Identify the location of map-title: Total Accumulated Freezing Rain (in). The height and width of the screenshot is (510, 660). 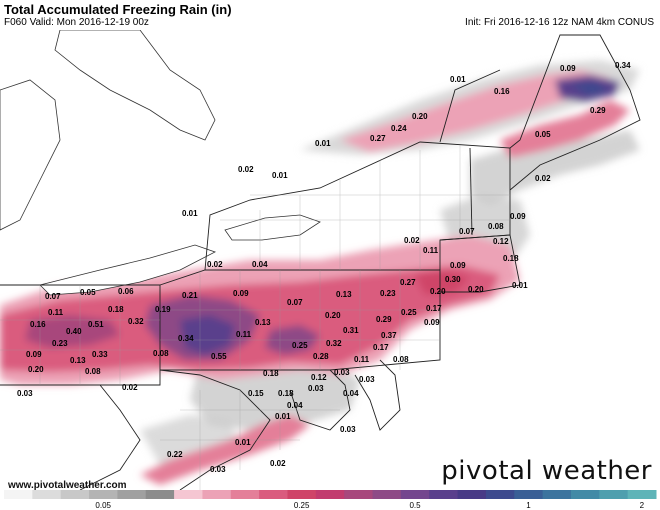
(118, 9).